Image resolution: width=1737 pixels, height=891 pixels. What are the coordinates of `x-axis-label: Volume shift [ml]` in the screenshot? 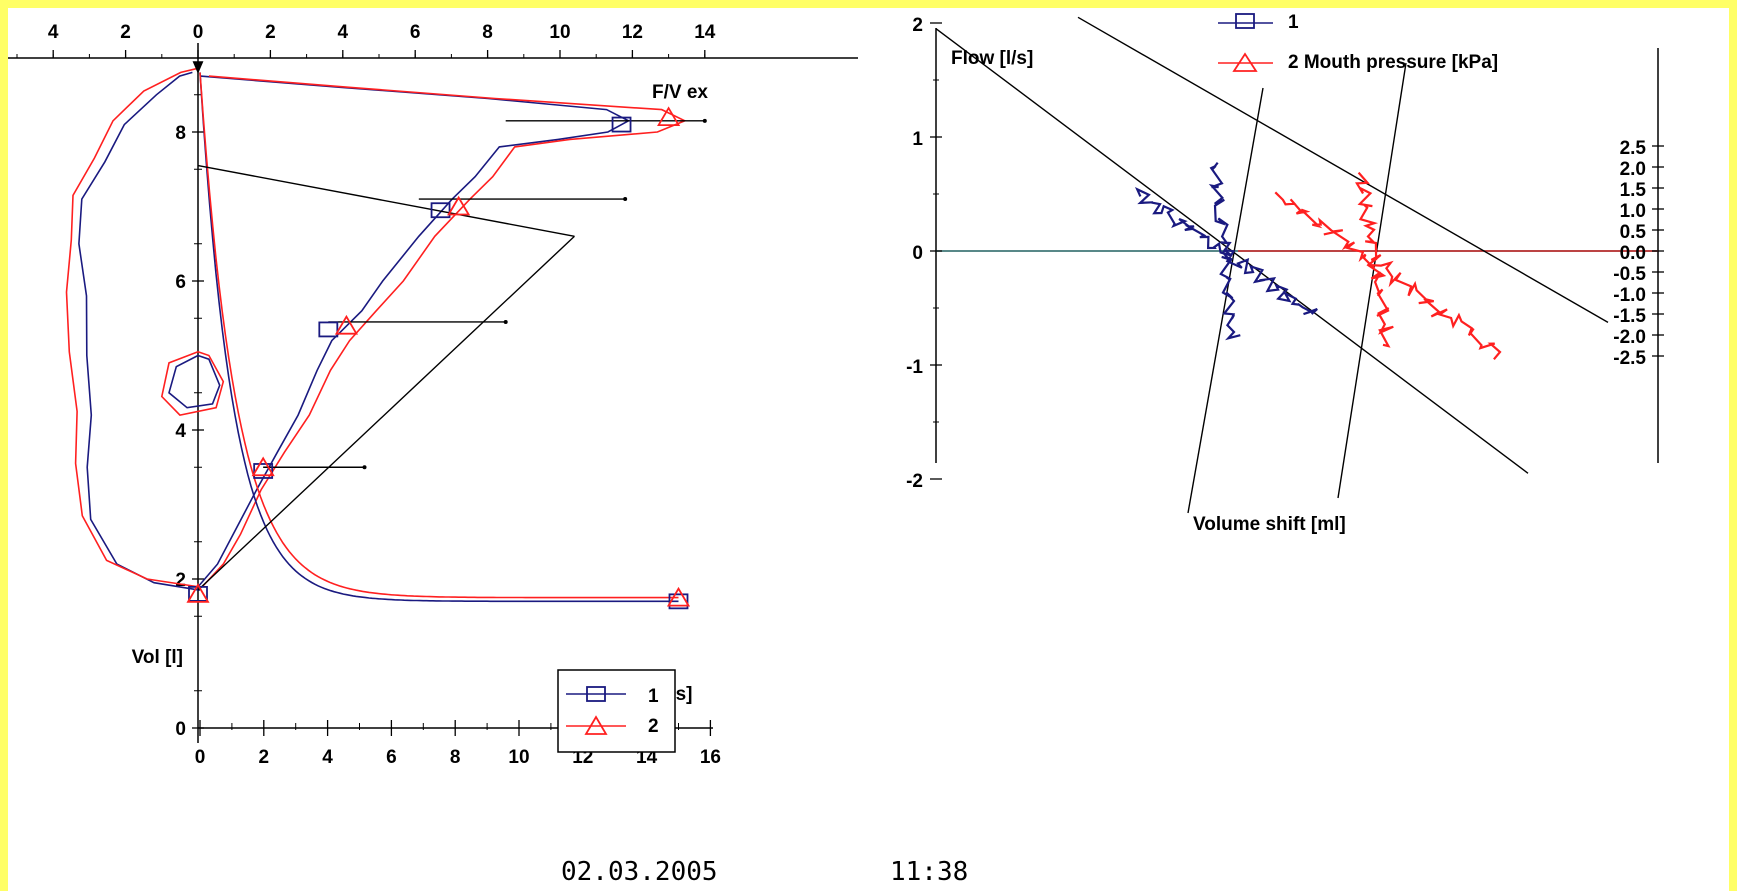 It's located at (1269, 524).